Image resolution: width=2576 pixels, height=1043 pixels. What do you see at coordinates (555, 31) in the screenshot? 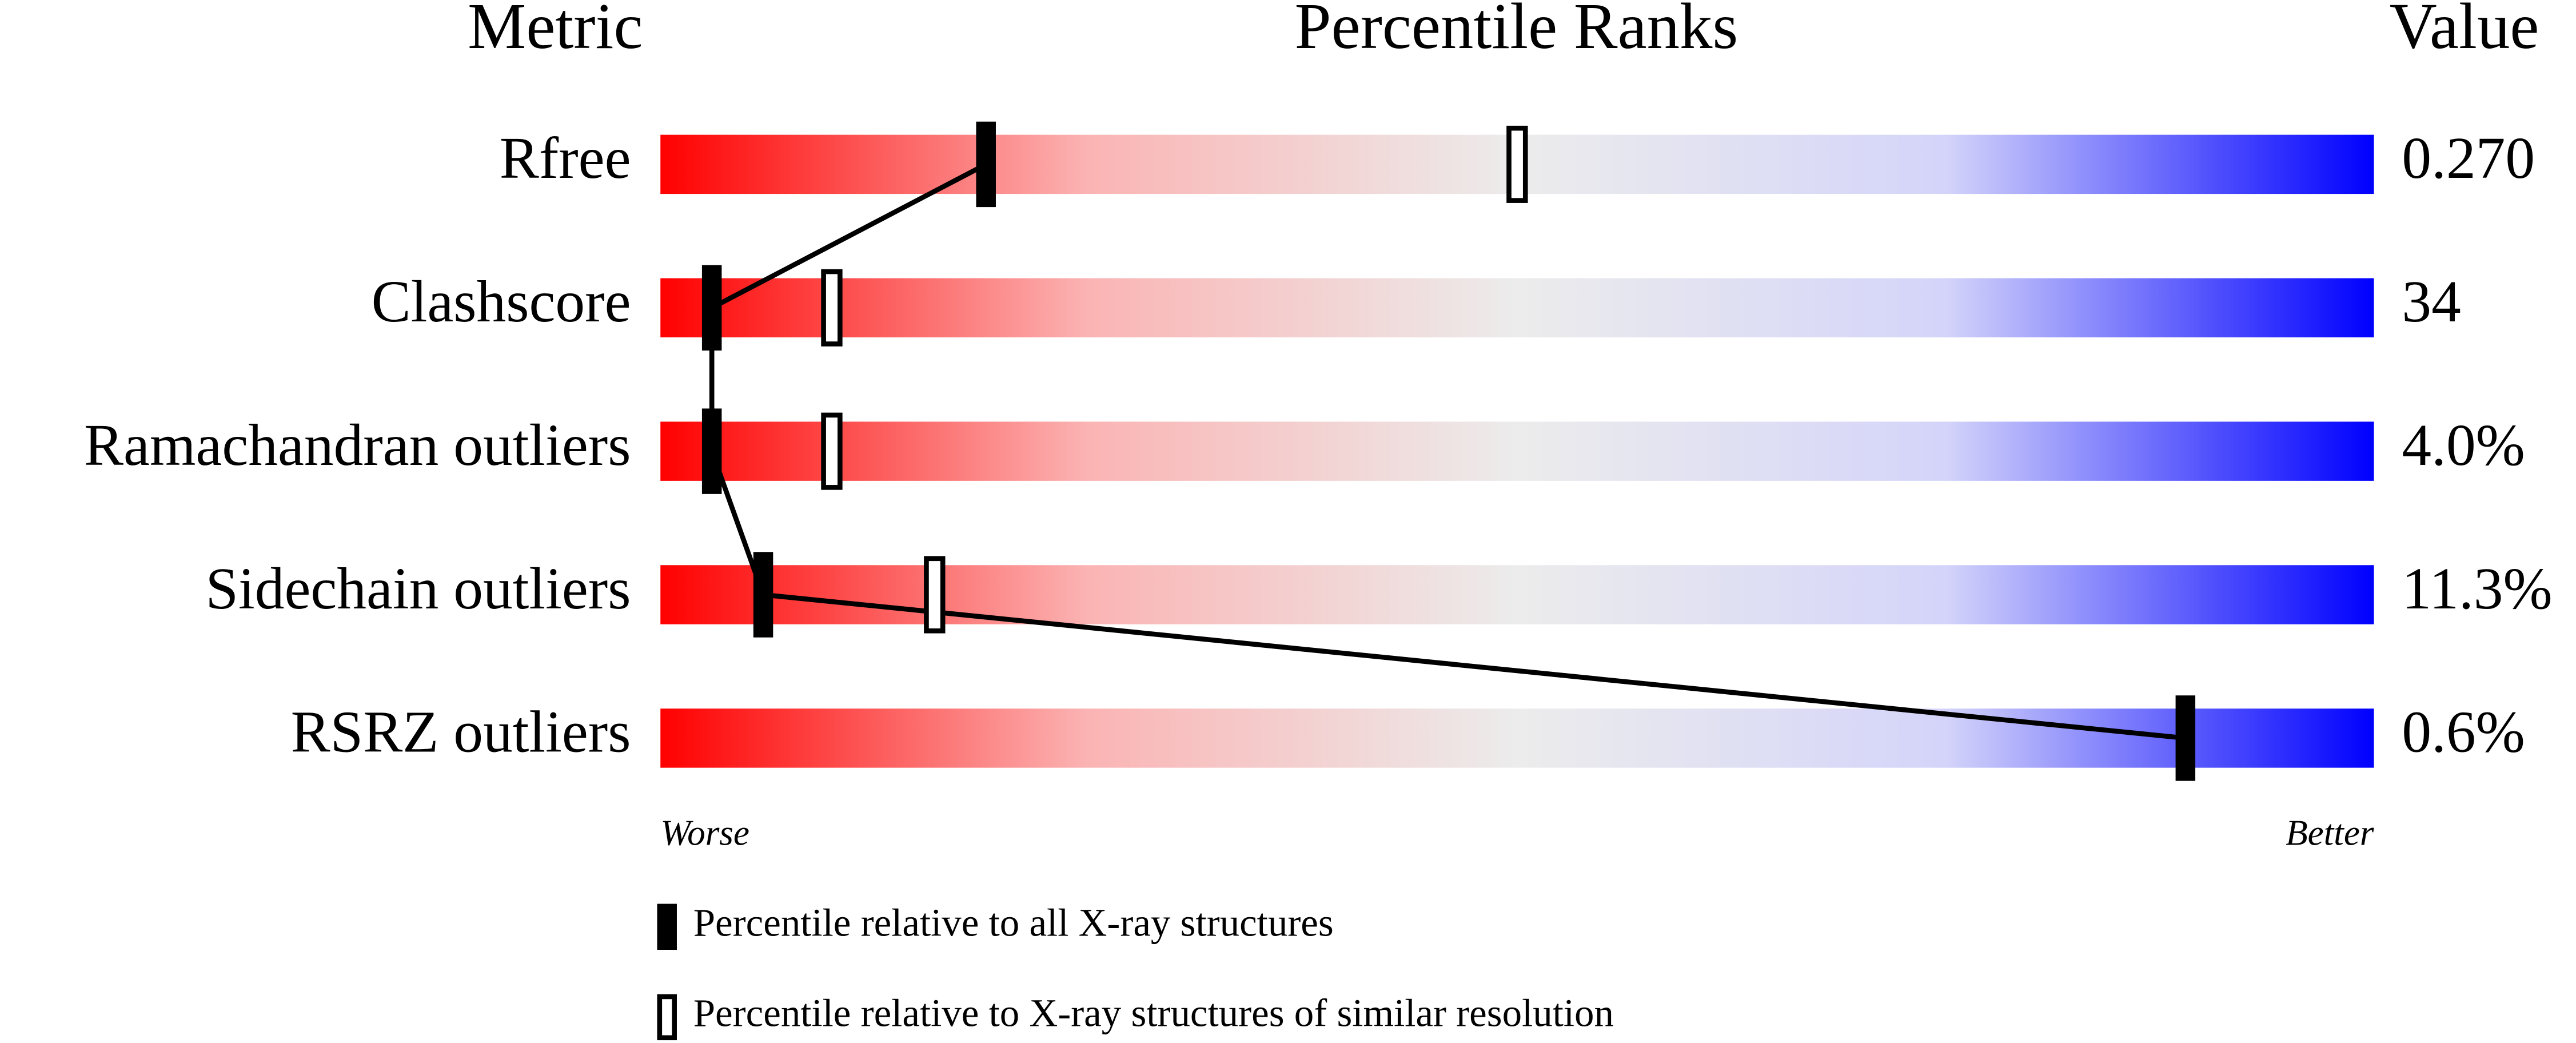
I see `header: Metric` at bounding box center [555, 31].